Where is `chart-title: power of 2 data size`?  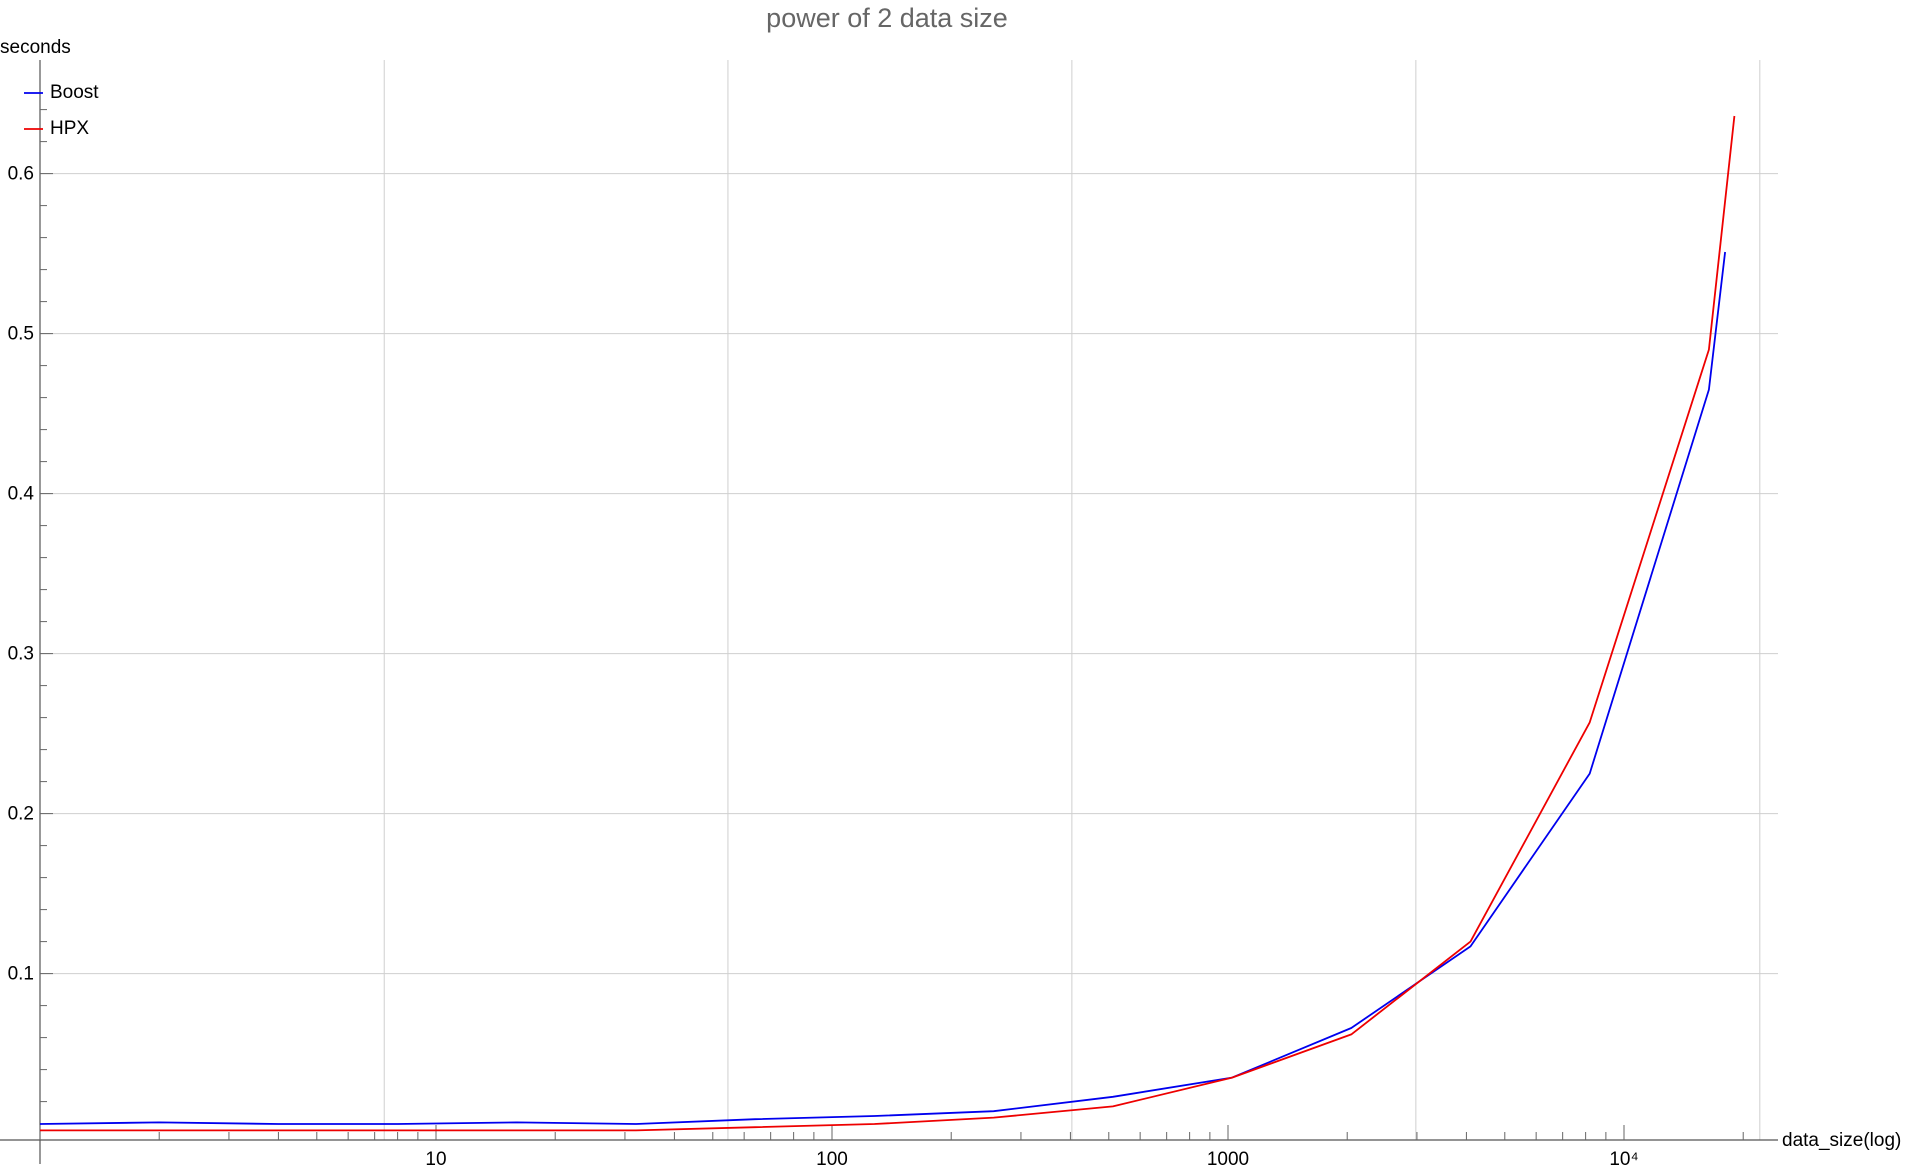
chart-title: power of 2 data size is located at coordinates (887, 18).